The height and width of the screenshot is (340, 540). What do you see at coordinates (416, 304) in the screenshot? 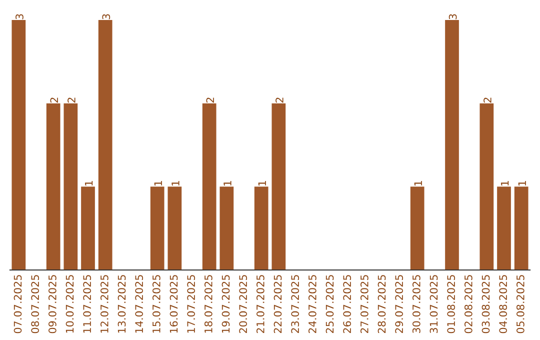
I see `x-tick-label: 30.07.2025` at bounding box center [416, 304].